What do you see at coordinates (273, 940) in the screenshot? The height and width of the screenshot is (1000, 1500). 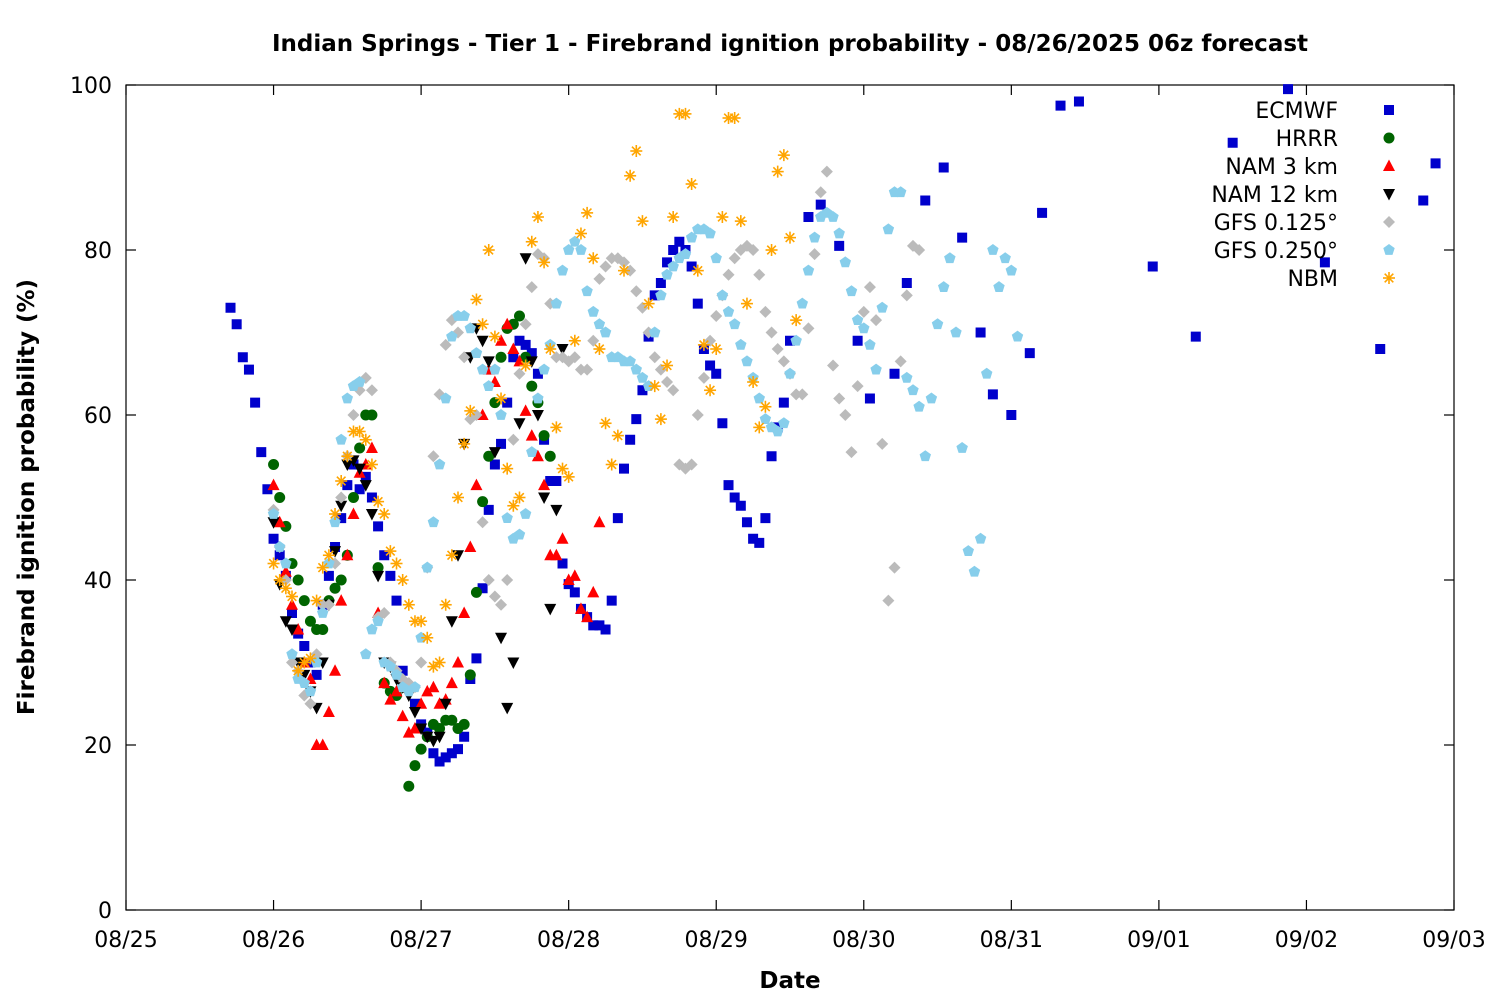 I see `x-tick-label: 08/26` at bounding box center [273, 940].